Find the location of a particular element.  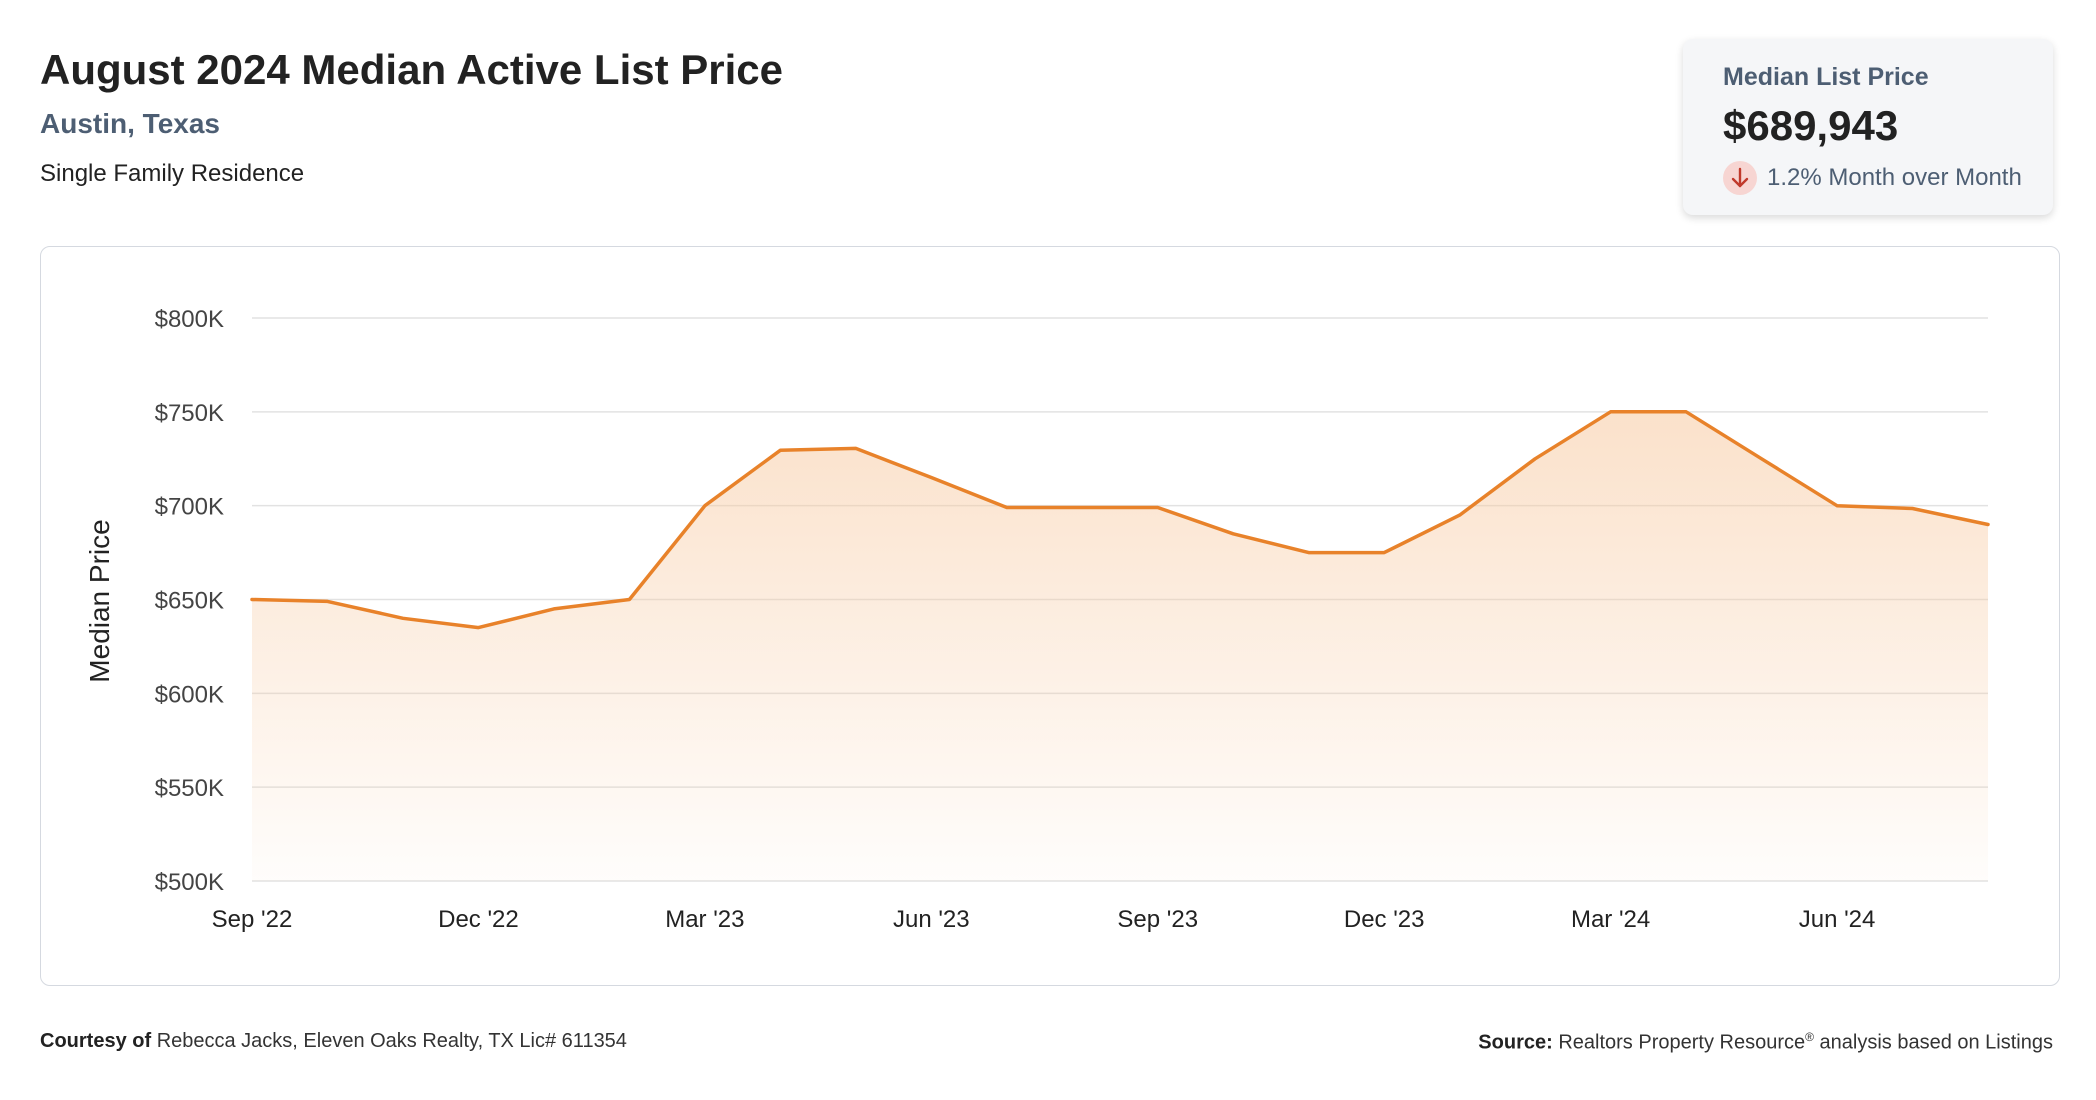

source-text-b: analysis based on Listings is located at coordinates (1933, 1042).